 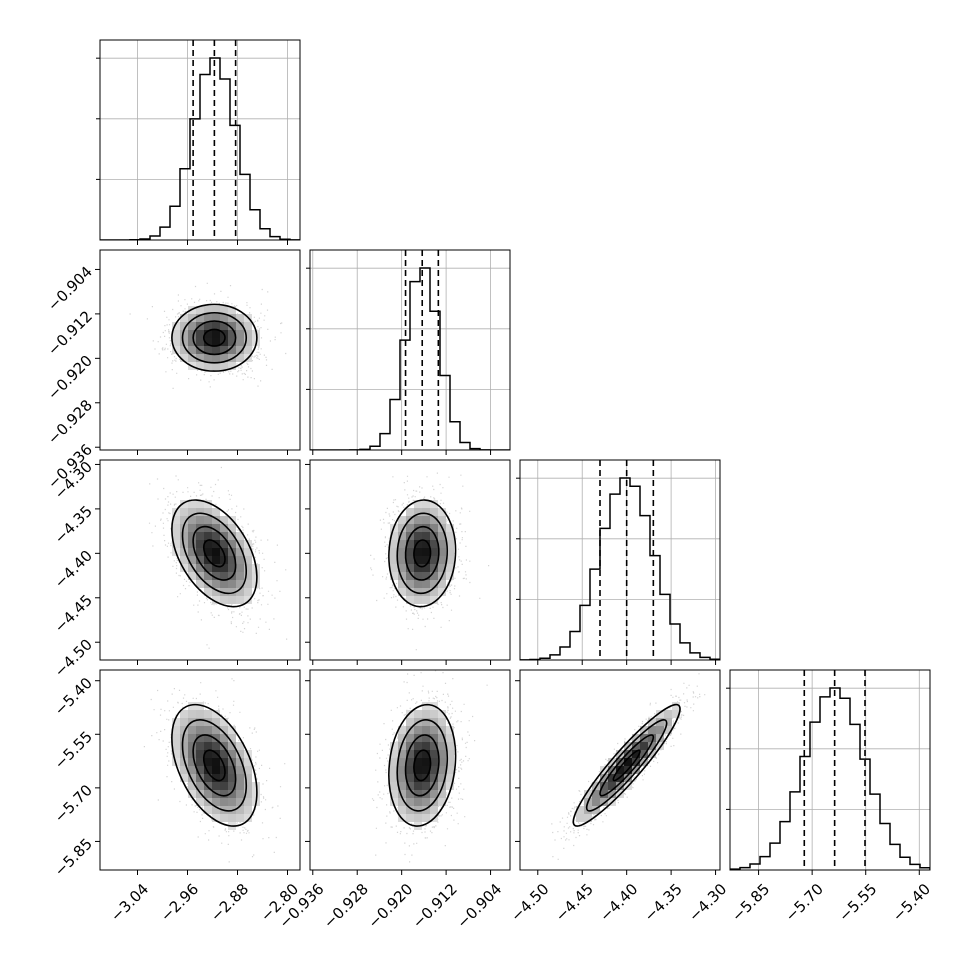 I want to click on y-tick-label: −0.928, so click(x=70, y=422).